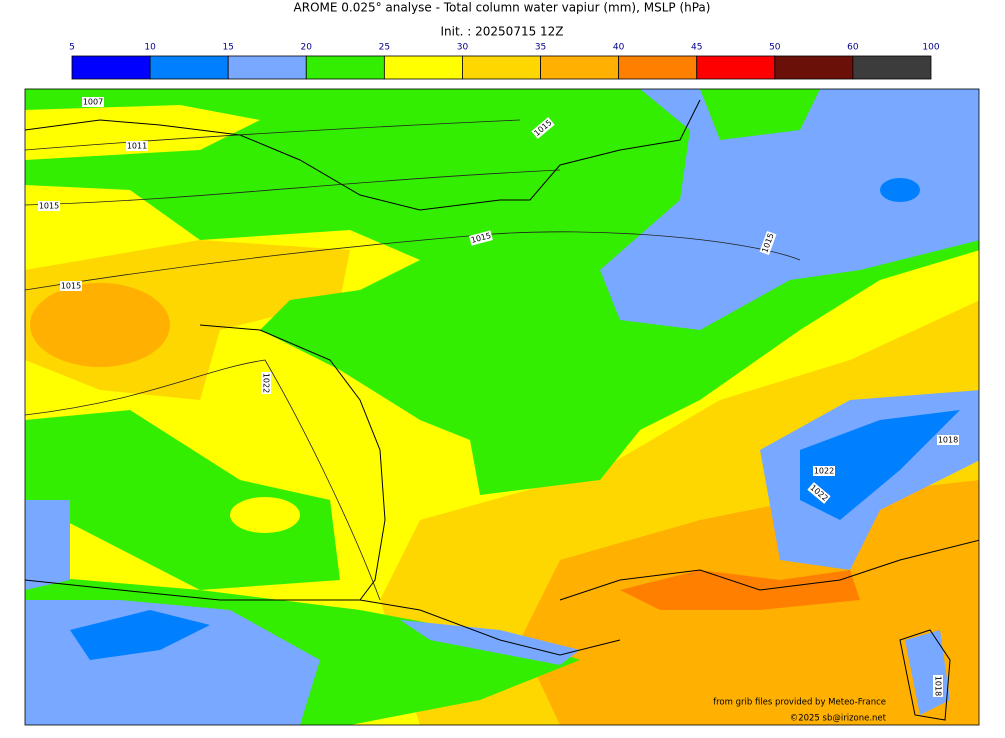  What do you see at coordinates (501, 32) in the screenshot?
I see `subtitle: Init. : 20250715 12Z` at bounding box center [501, 32].